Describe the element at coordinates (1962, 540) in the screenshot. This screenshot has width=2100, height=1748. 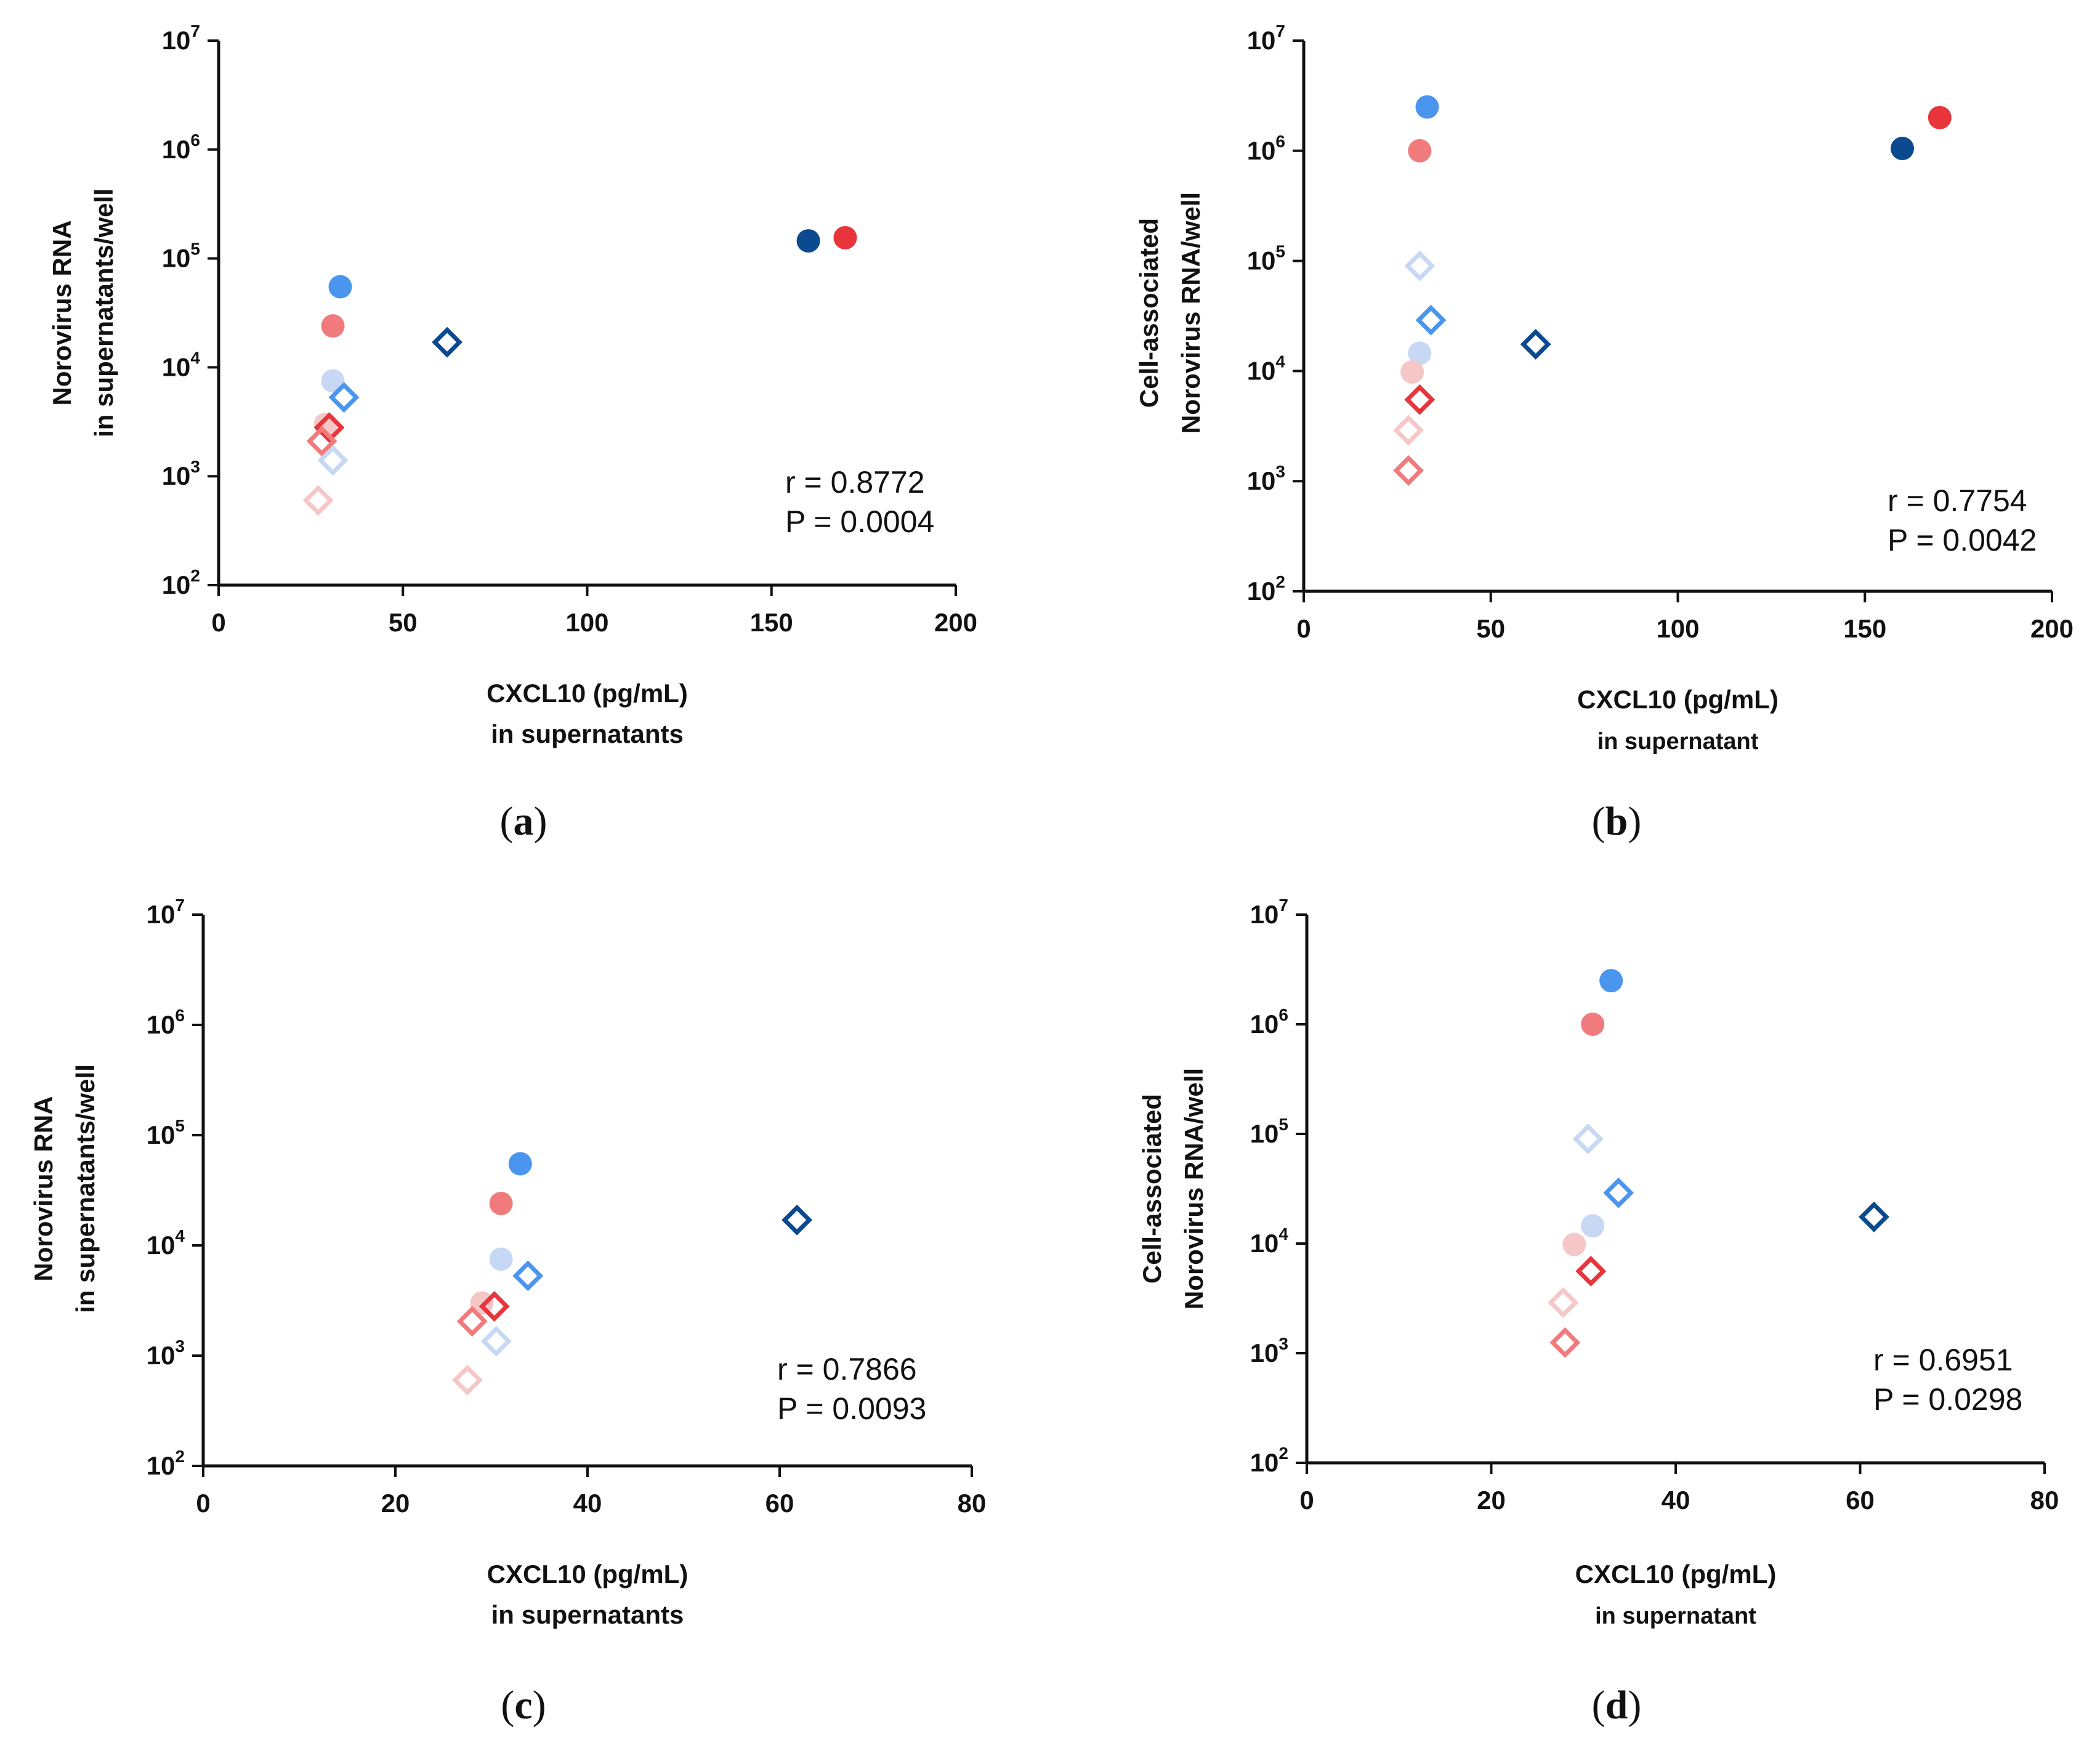
I see `p-value-label: P = 0.0042` at that location.